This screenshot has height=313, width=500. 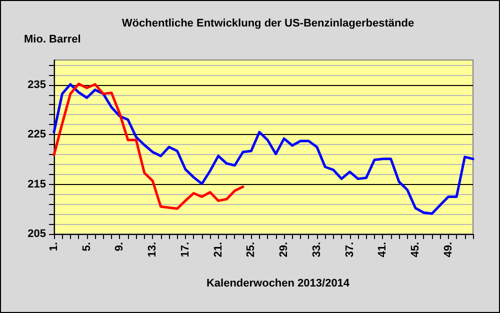 I want to click on y-tick-label: 215, so click(x=37, y=184).